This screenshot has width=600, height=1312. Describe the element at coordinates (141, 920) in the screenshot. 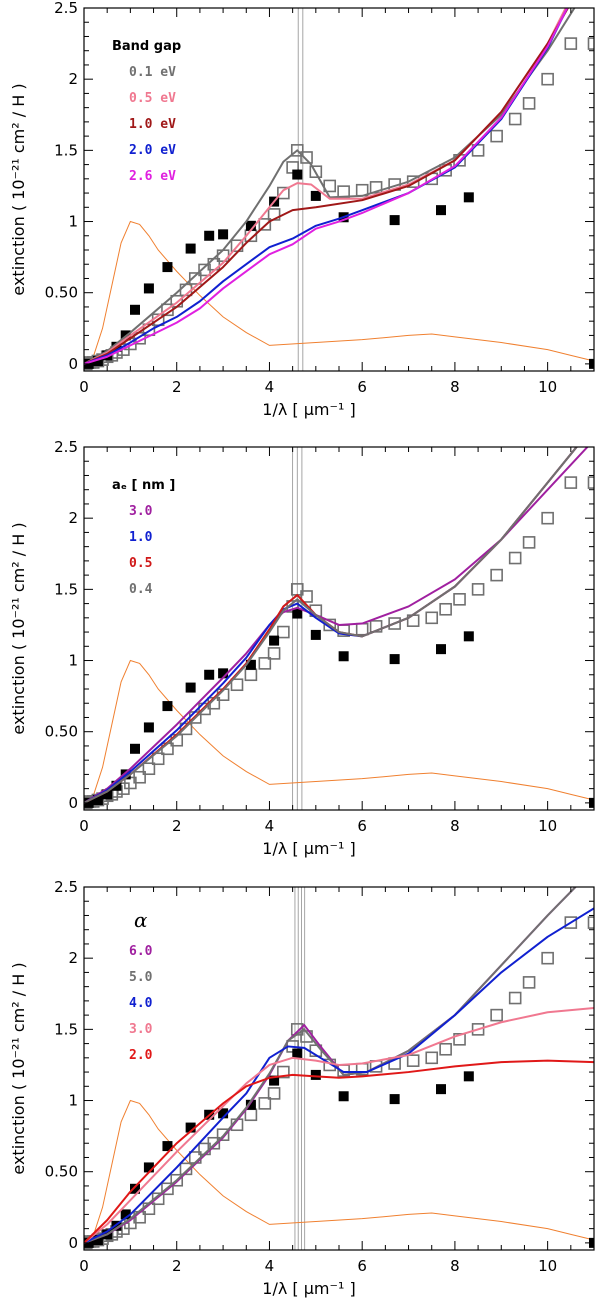

I see `legend-title: α` at that location.